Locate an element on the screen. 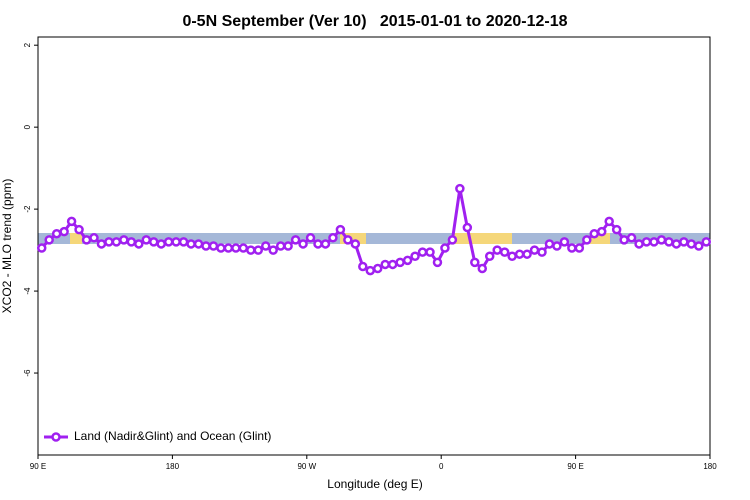  y-tick-label: -2 is located at coordinates (27, 209).